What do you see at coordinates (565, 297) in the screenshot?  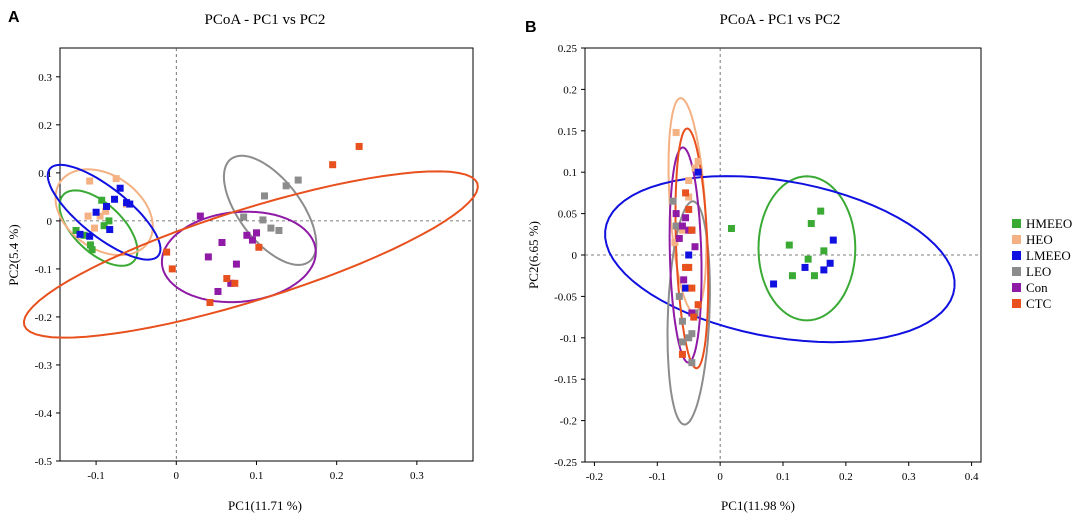 I see `panel-b-ytick-label: -0.05` at bounding box center [565, 297].